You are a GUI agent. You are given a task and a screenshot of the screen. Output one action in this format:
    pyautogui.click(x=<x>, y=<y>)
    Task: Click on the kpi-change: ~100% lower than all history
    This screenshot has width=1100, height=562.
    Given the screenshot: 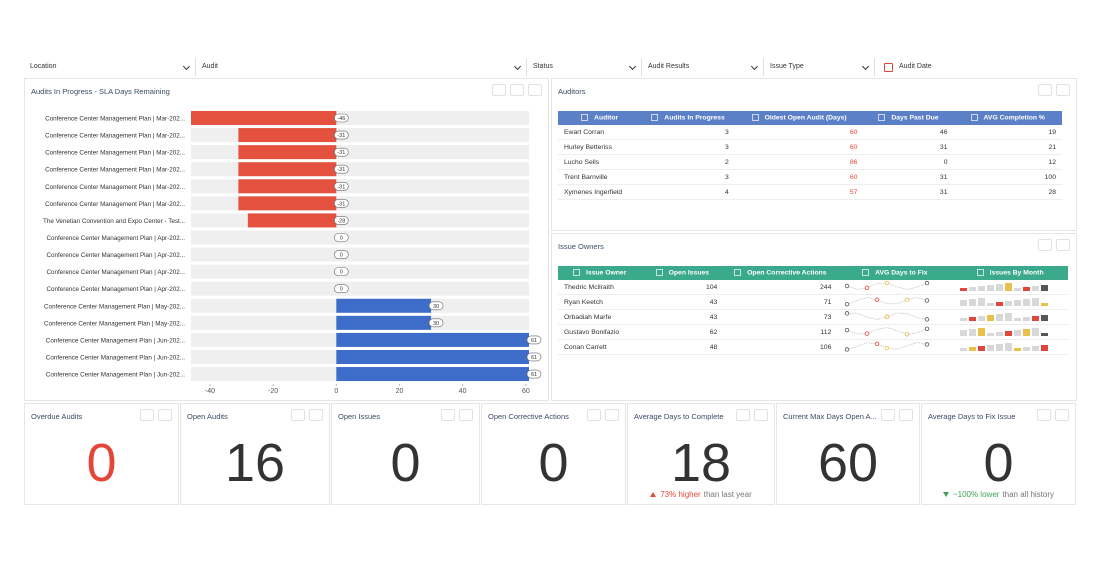 What is the action you would take?
    pyautogui.click(x=998, y=494)
    